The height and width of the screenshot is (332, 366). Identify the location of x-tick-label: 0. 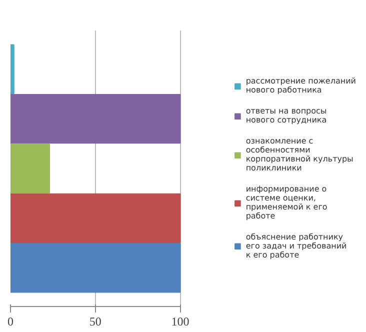
(11, 321).